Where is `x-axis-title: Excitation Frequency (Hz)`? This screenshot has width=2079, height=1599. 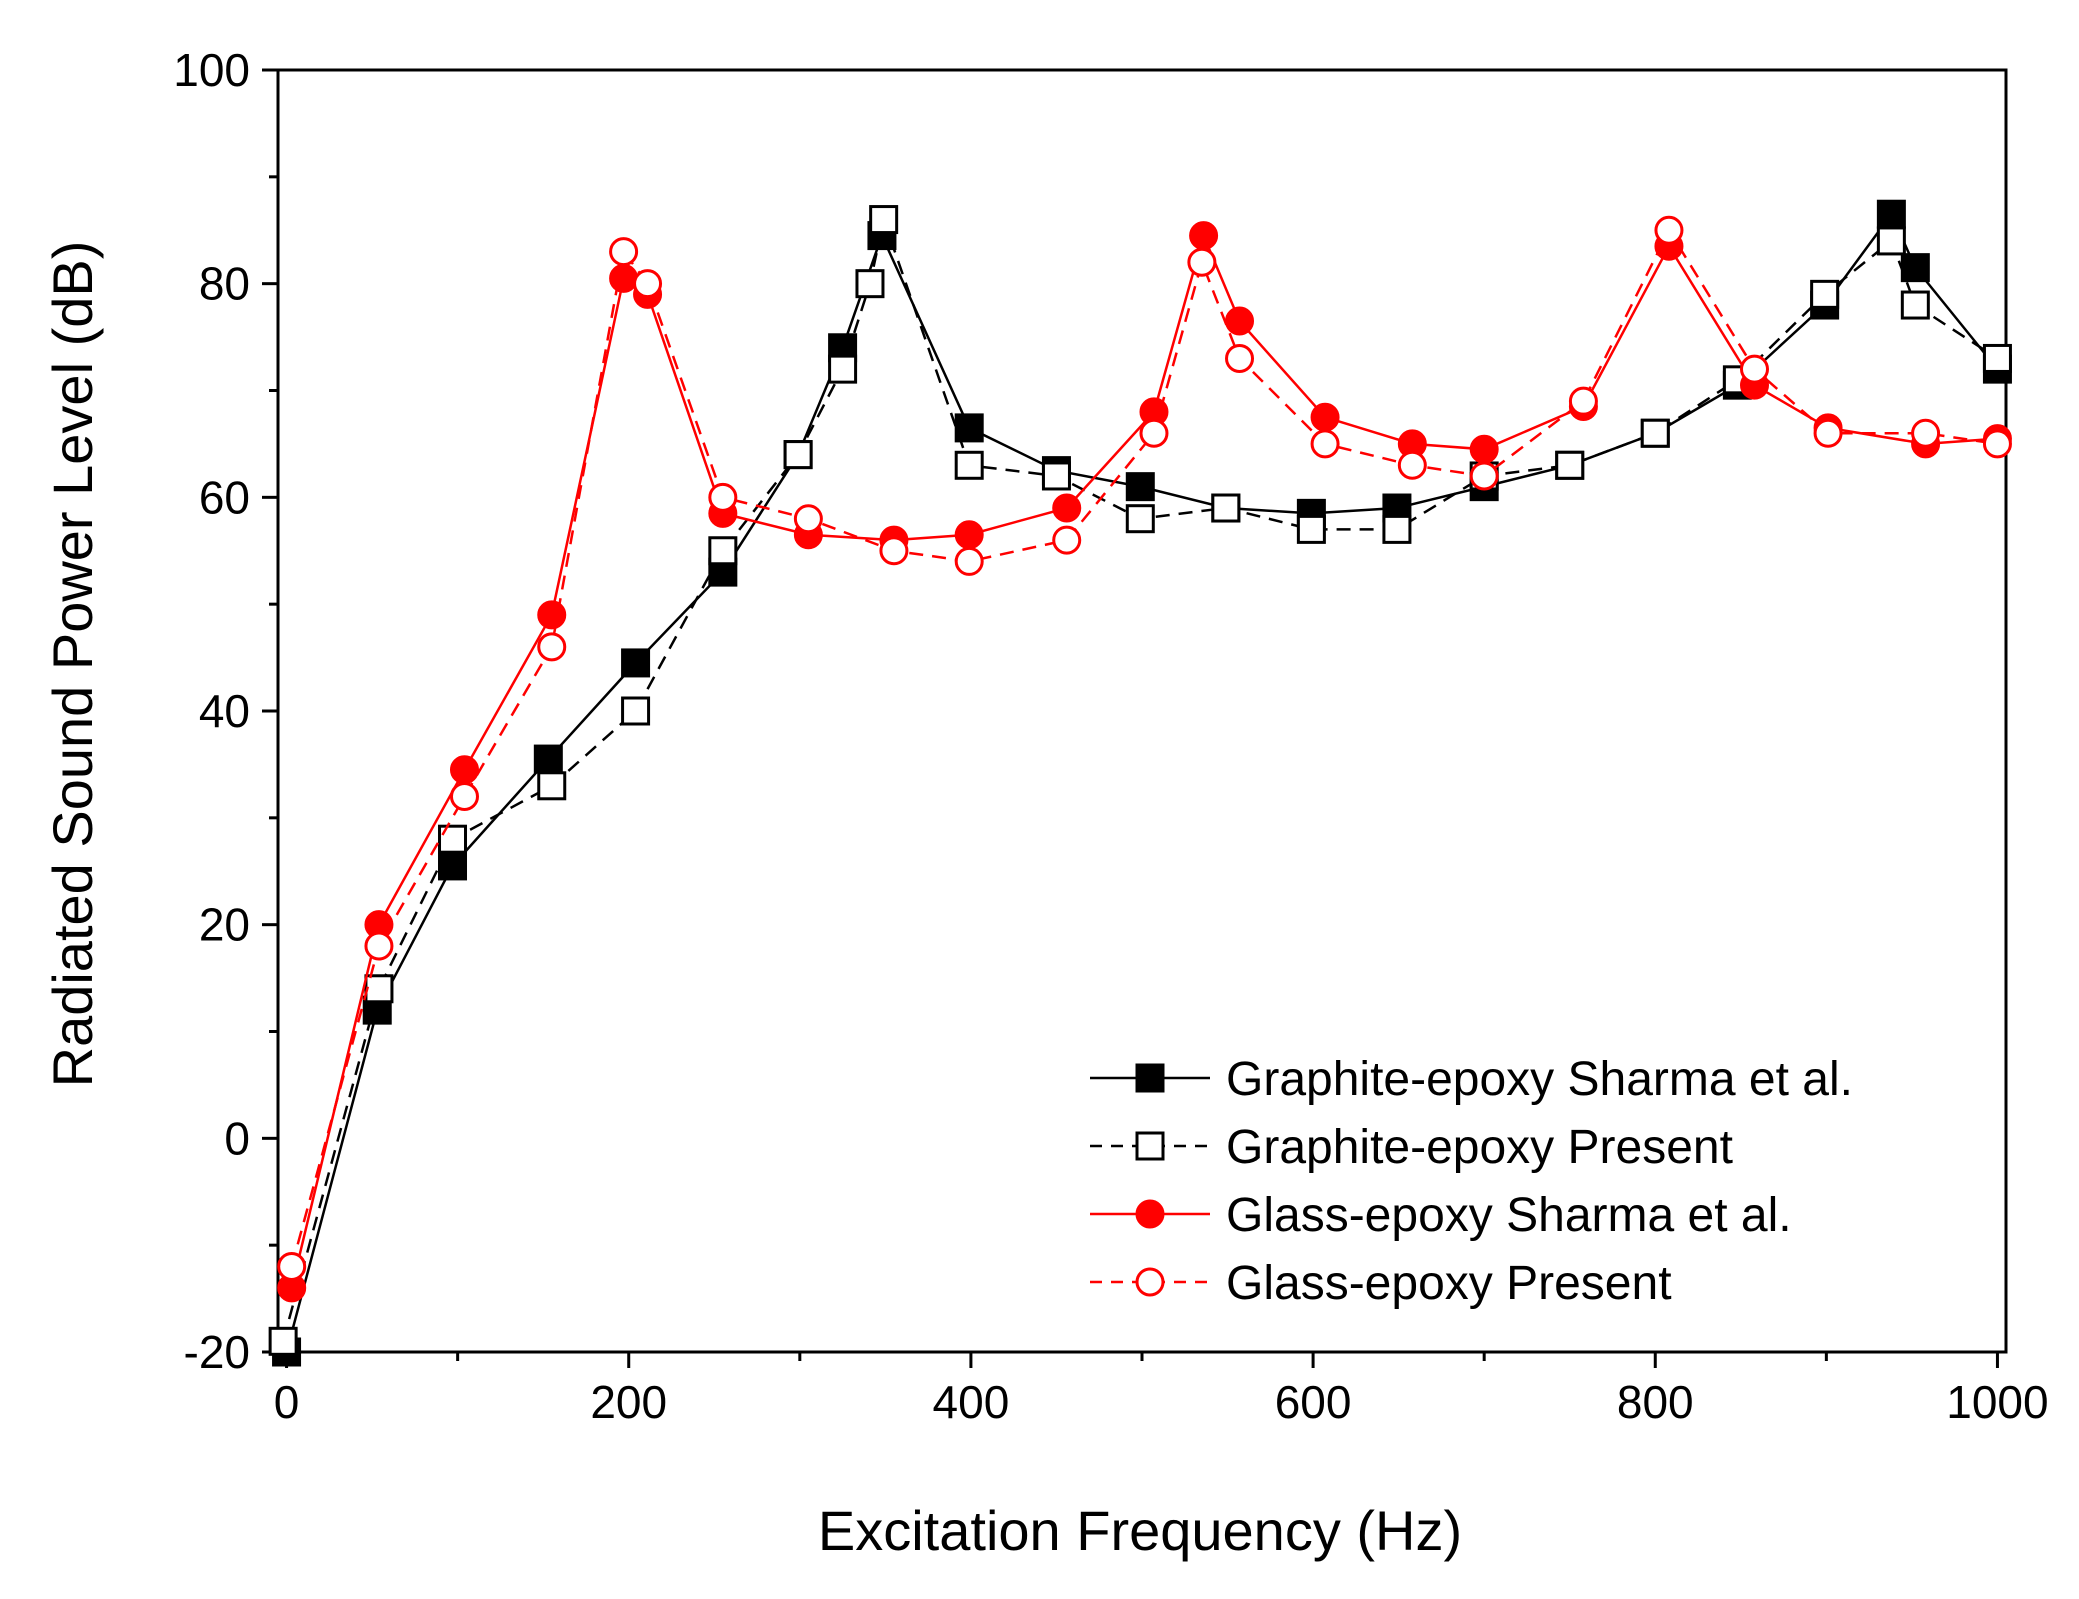 x-axis-title: Excitation Frequency (Hz) is located at coordinates (1140, 1530).